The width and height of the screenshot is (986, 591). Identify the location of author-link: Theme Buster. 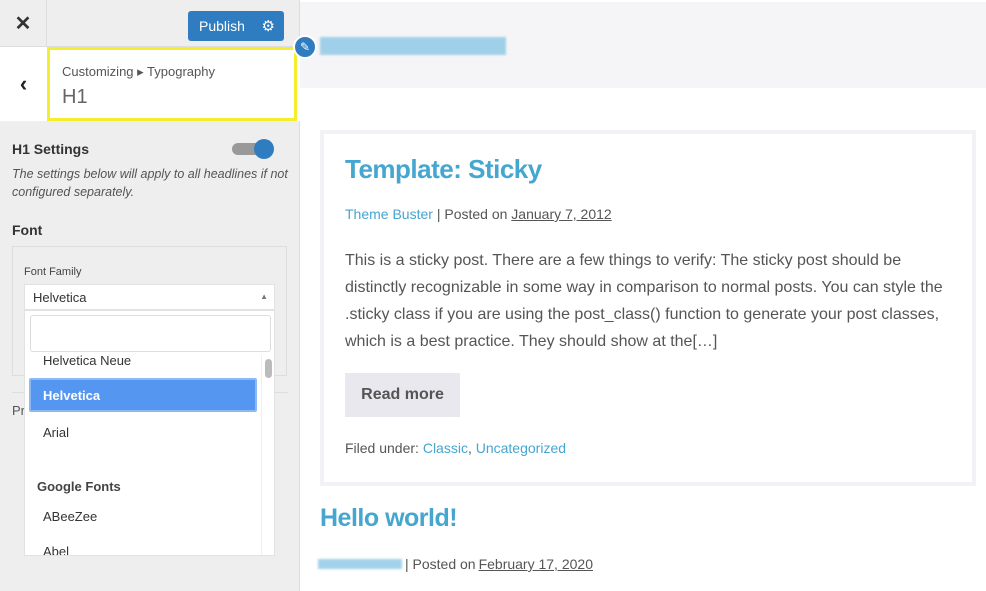
(389, 214).